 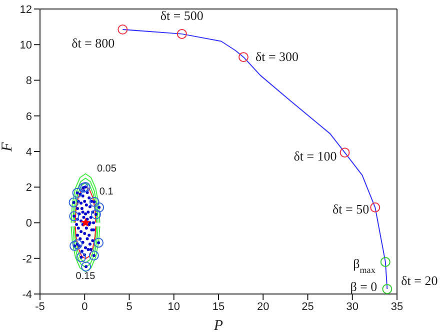 I want to click on x-tick-label: 30, so click(x=352, y=306).